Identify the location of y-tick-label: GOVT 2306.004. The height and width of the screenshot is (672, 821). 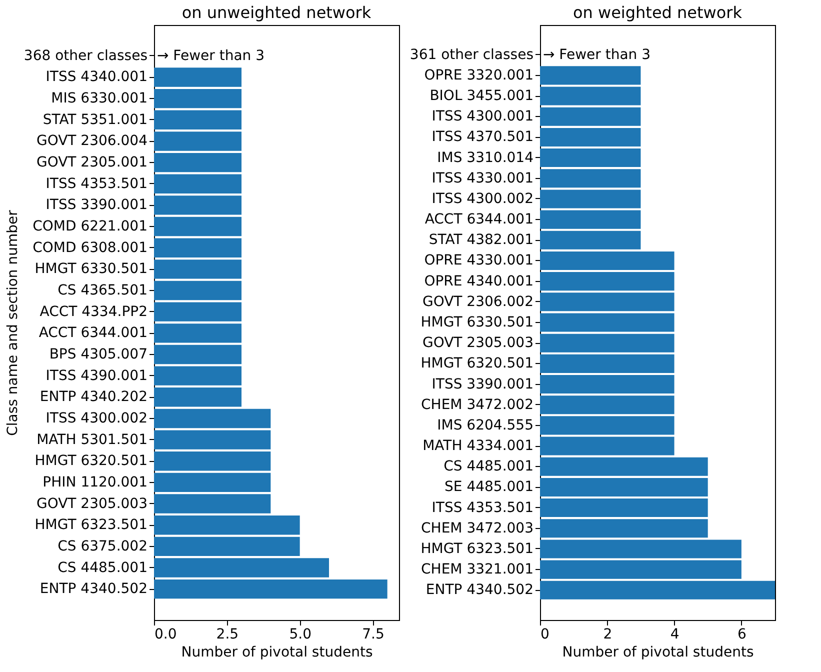
(92, 141).